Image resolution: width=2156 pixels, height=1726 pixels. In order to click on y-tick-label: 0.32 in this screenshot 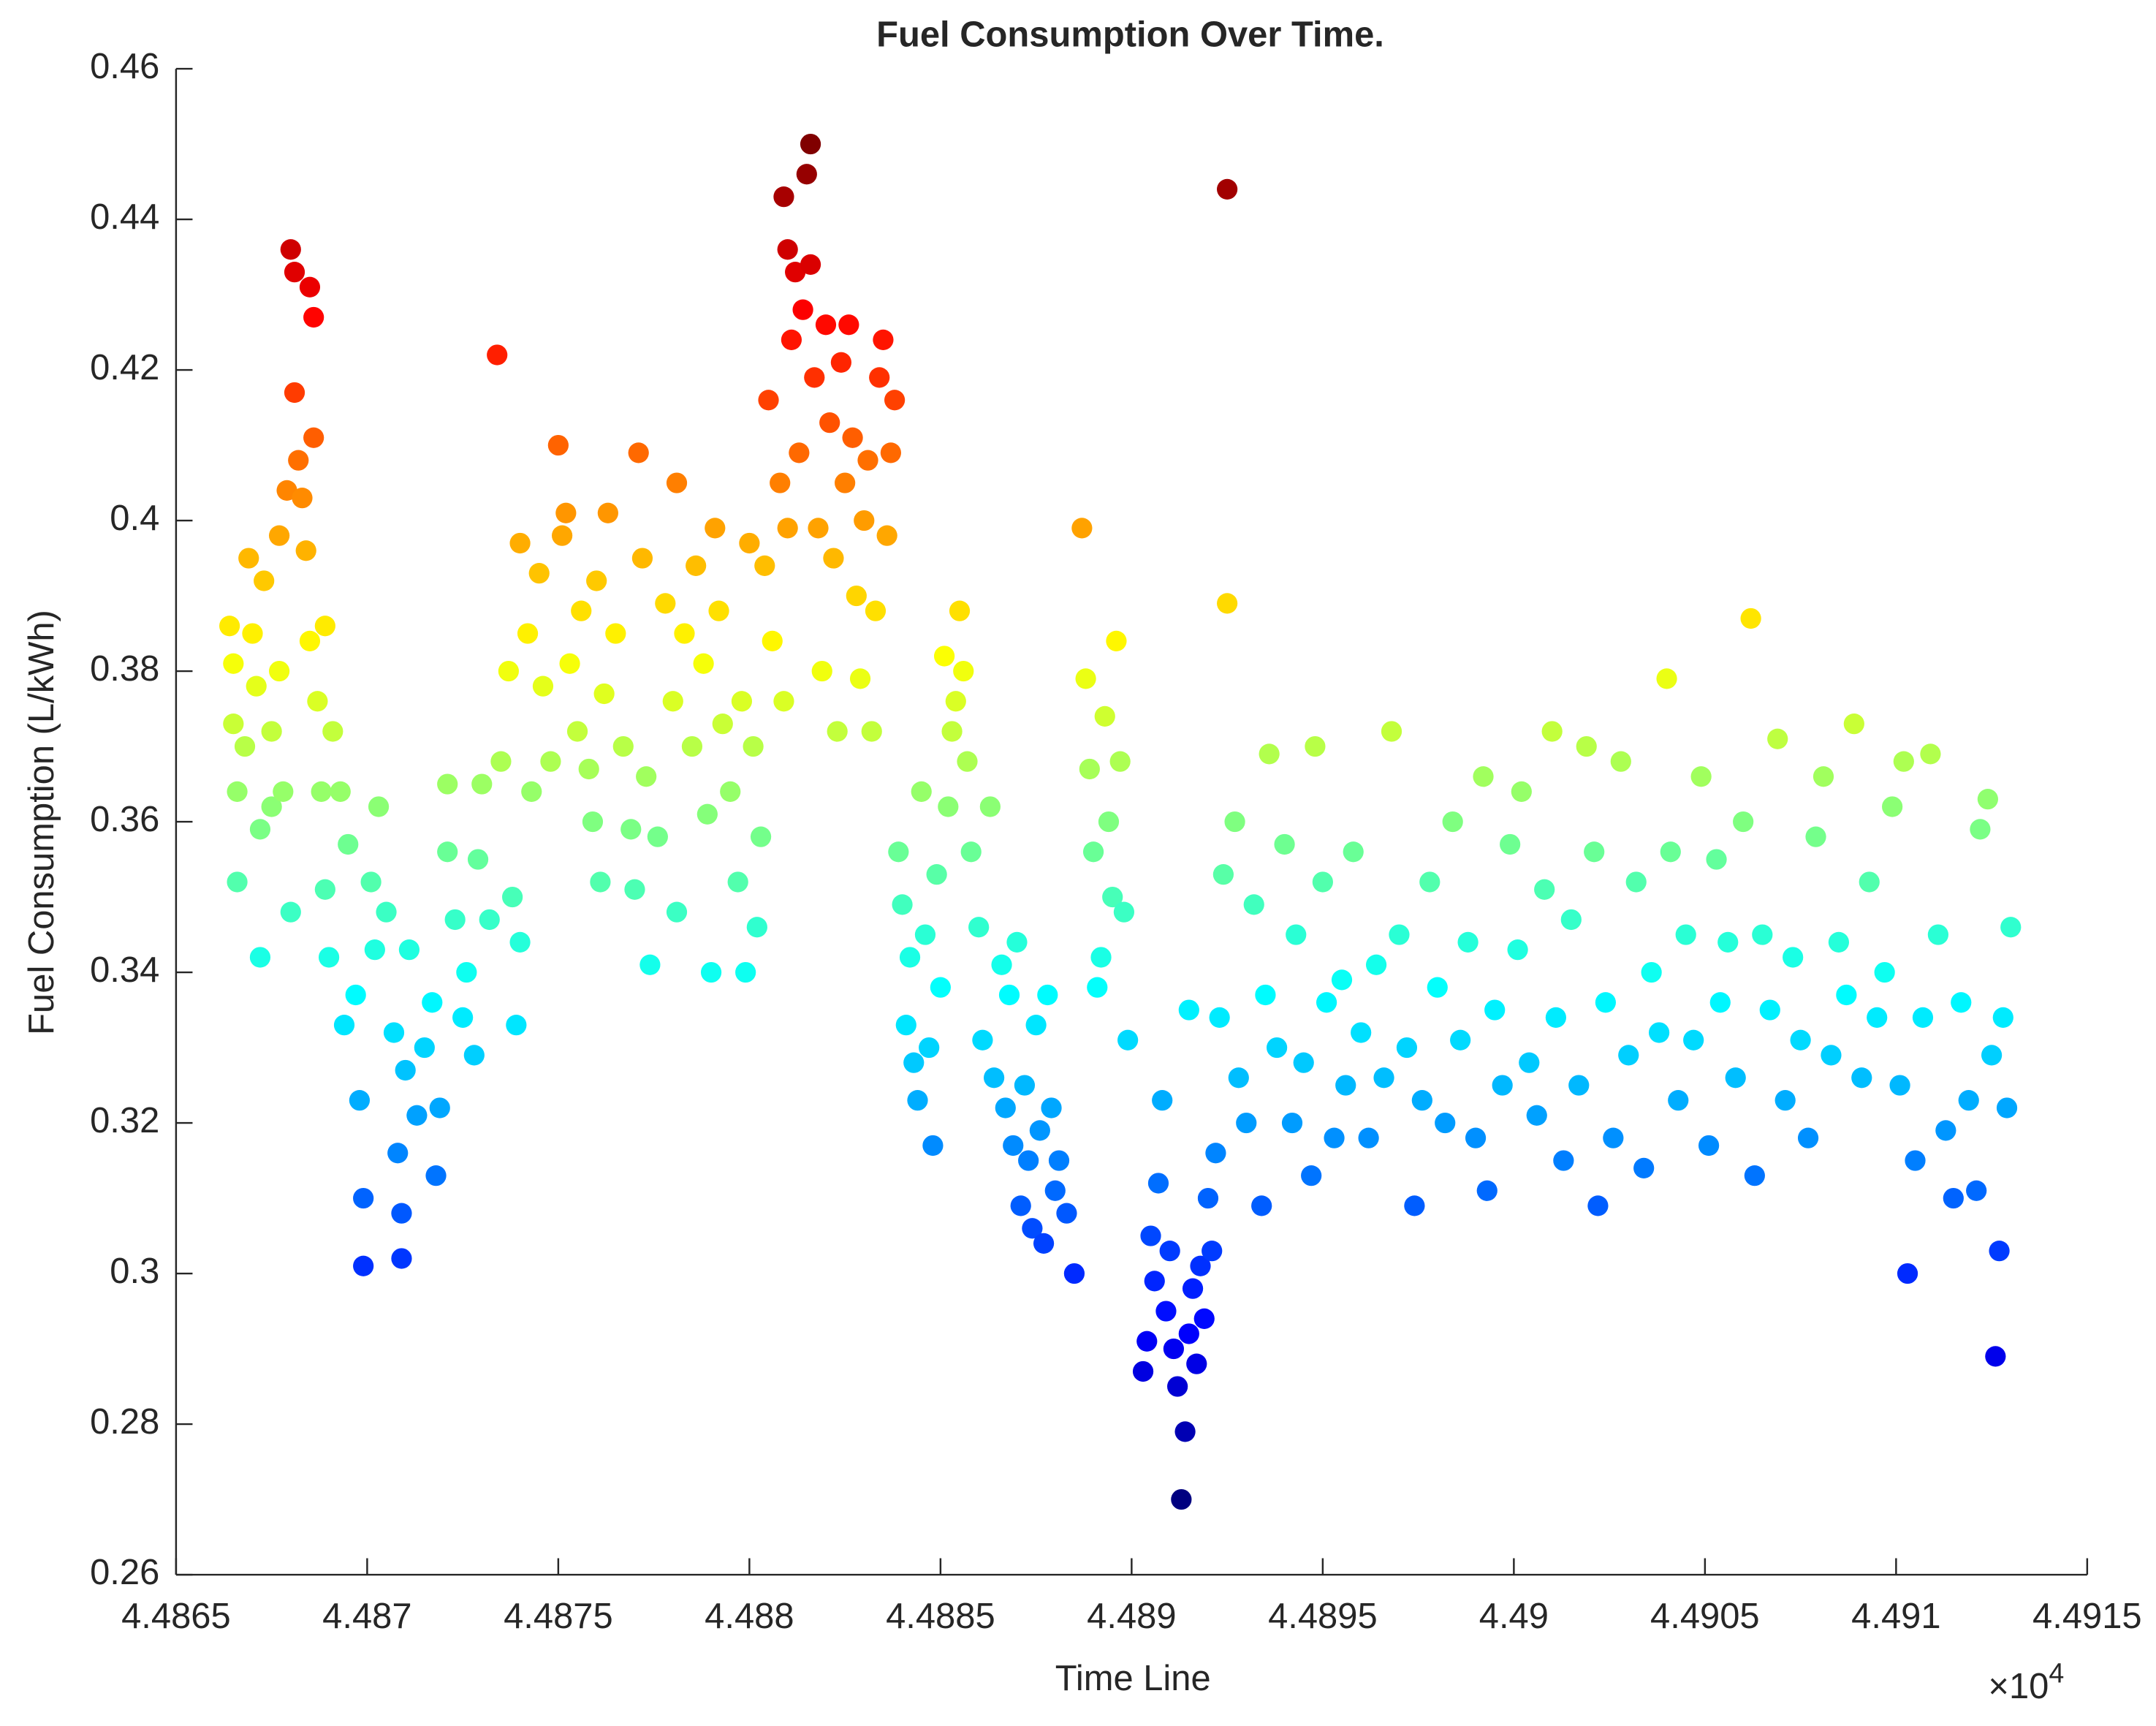, I will do `click(124, 1120)`.